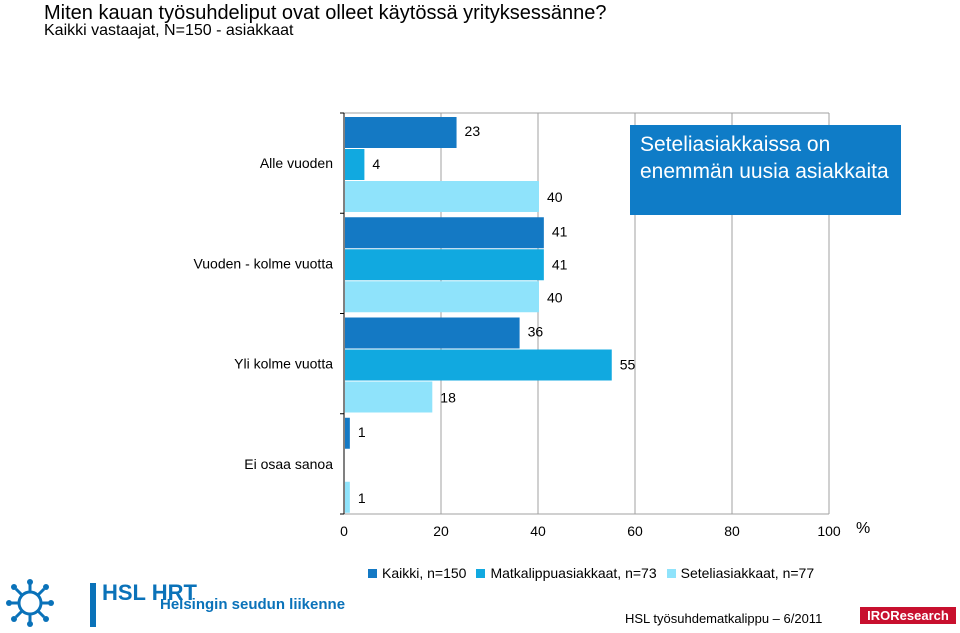 The width and height of the screenshot is (960, 633). Describe the element at coordinates (441, 531) in the screenshot. I see `x-tick-label: 20` at that location.